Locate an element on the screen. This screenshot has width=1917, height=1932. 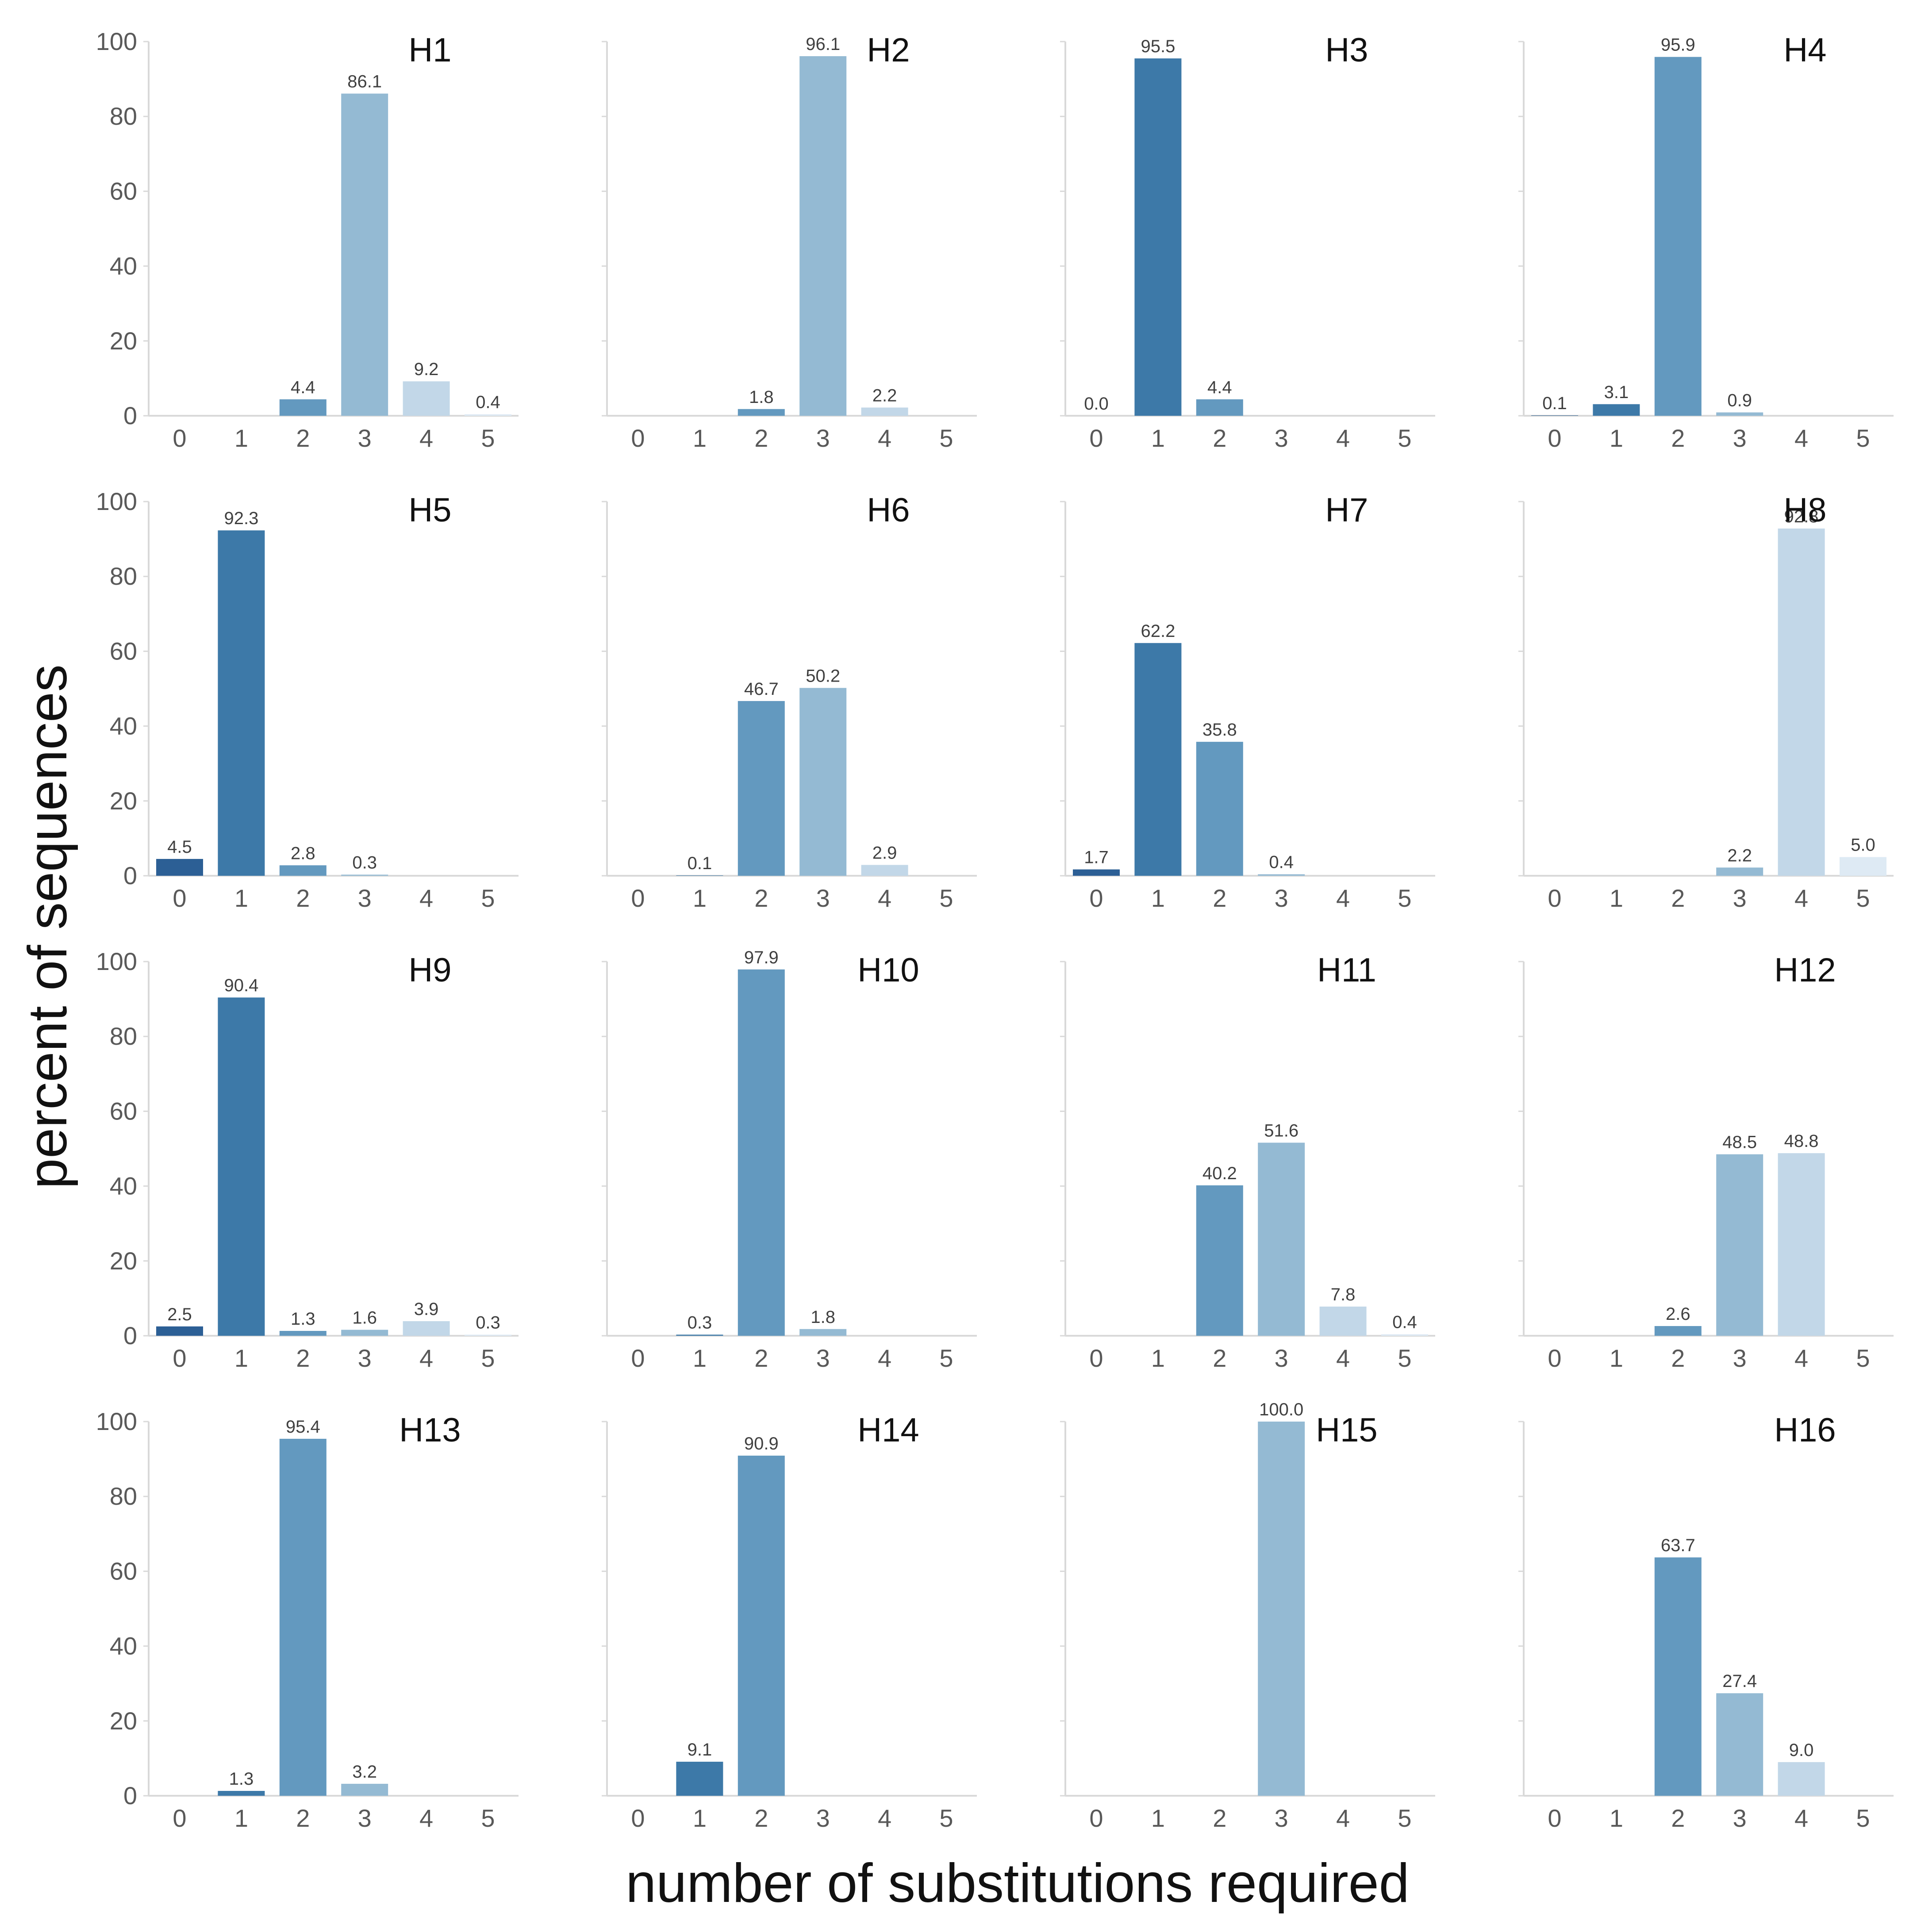
bar-value-label: 48.8 is located at coordinates (1802, 1141).